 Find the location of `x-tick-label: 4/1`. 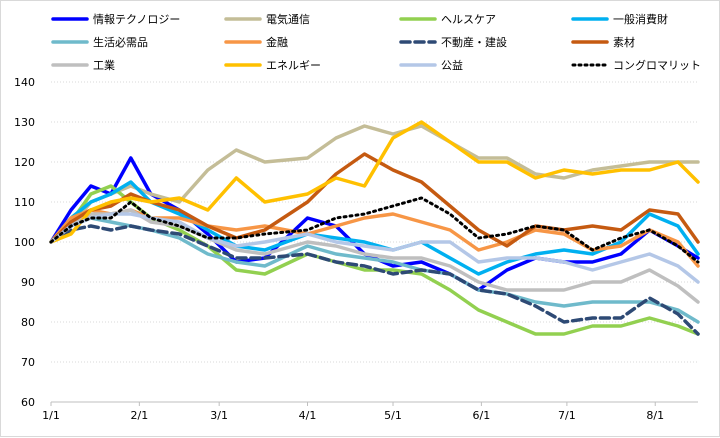

x-tick-label: 4/1 is located at coordinates (308, 415).